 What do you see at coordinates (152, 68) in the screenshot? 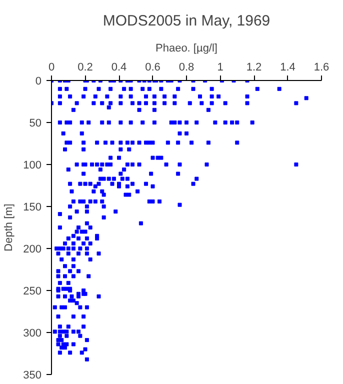
I see `x-tick-label: 0.6` at bounding box center [152, 68].